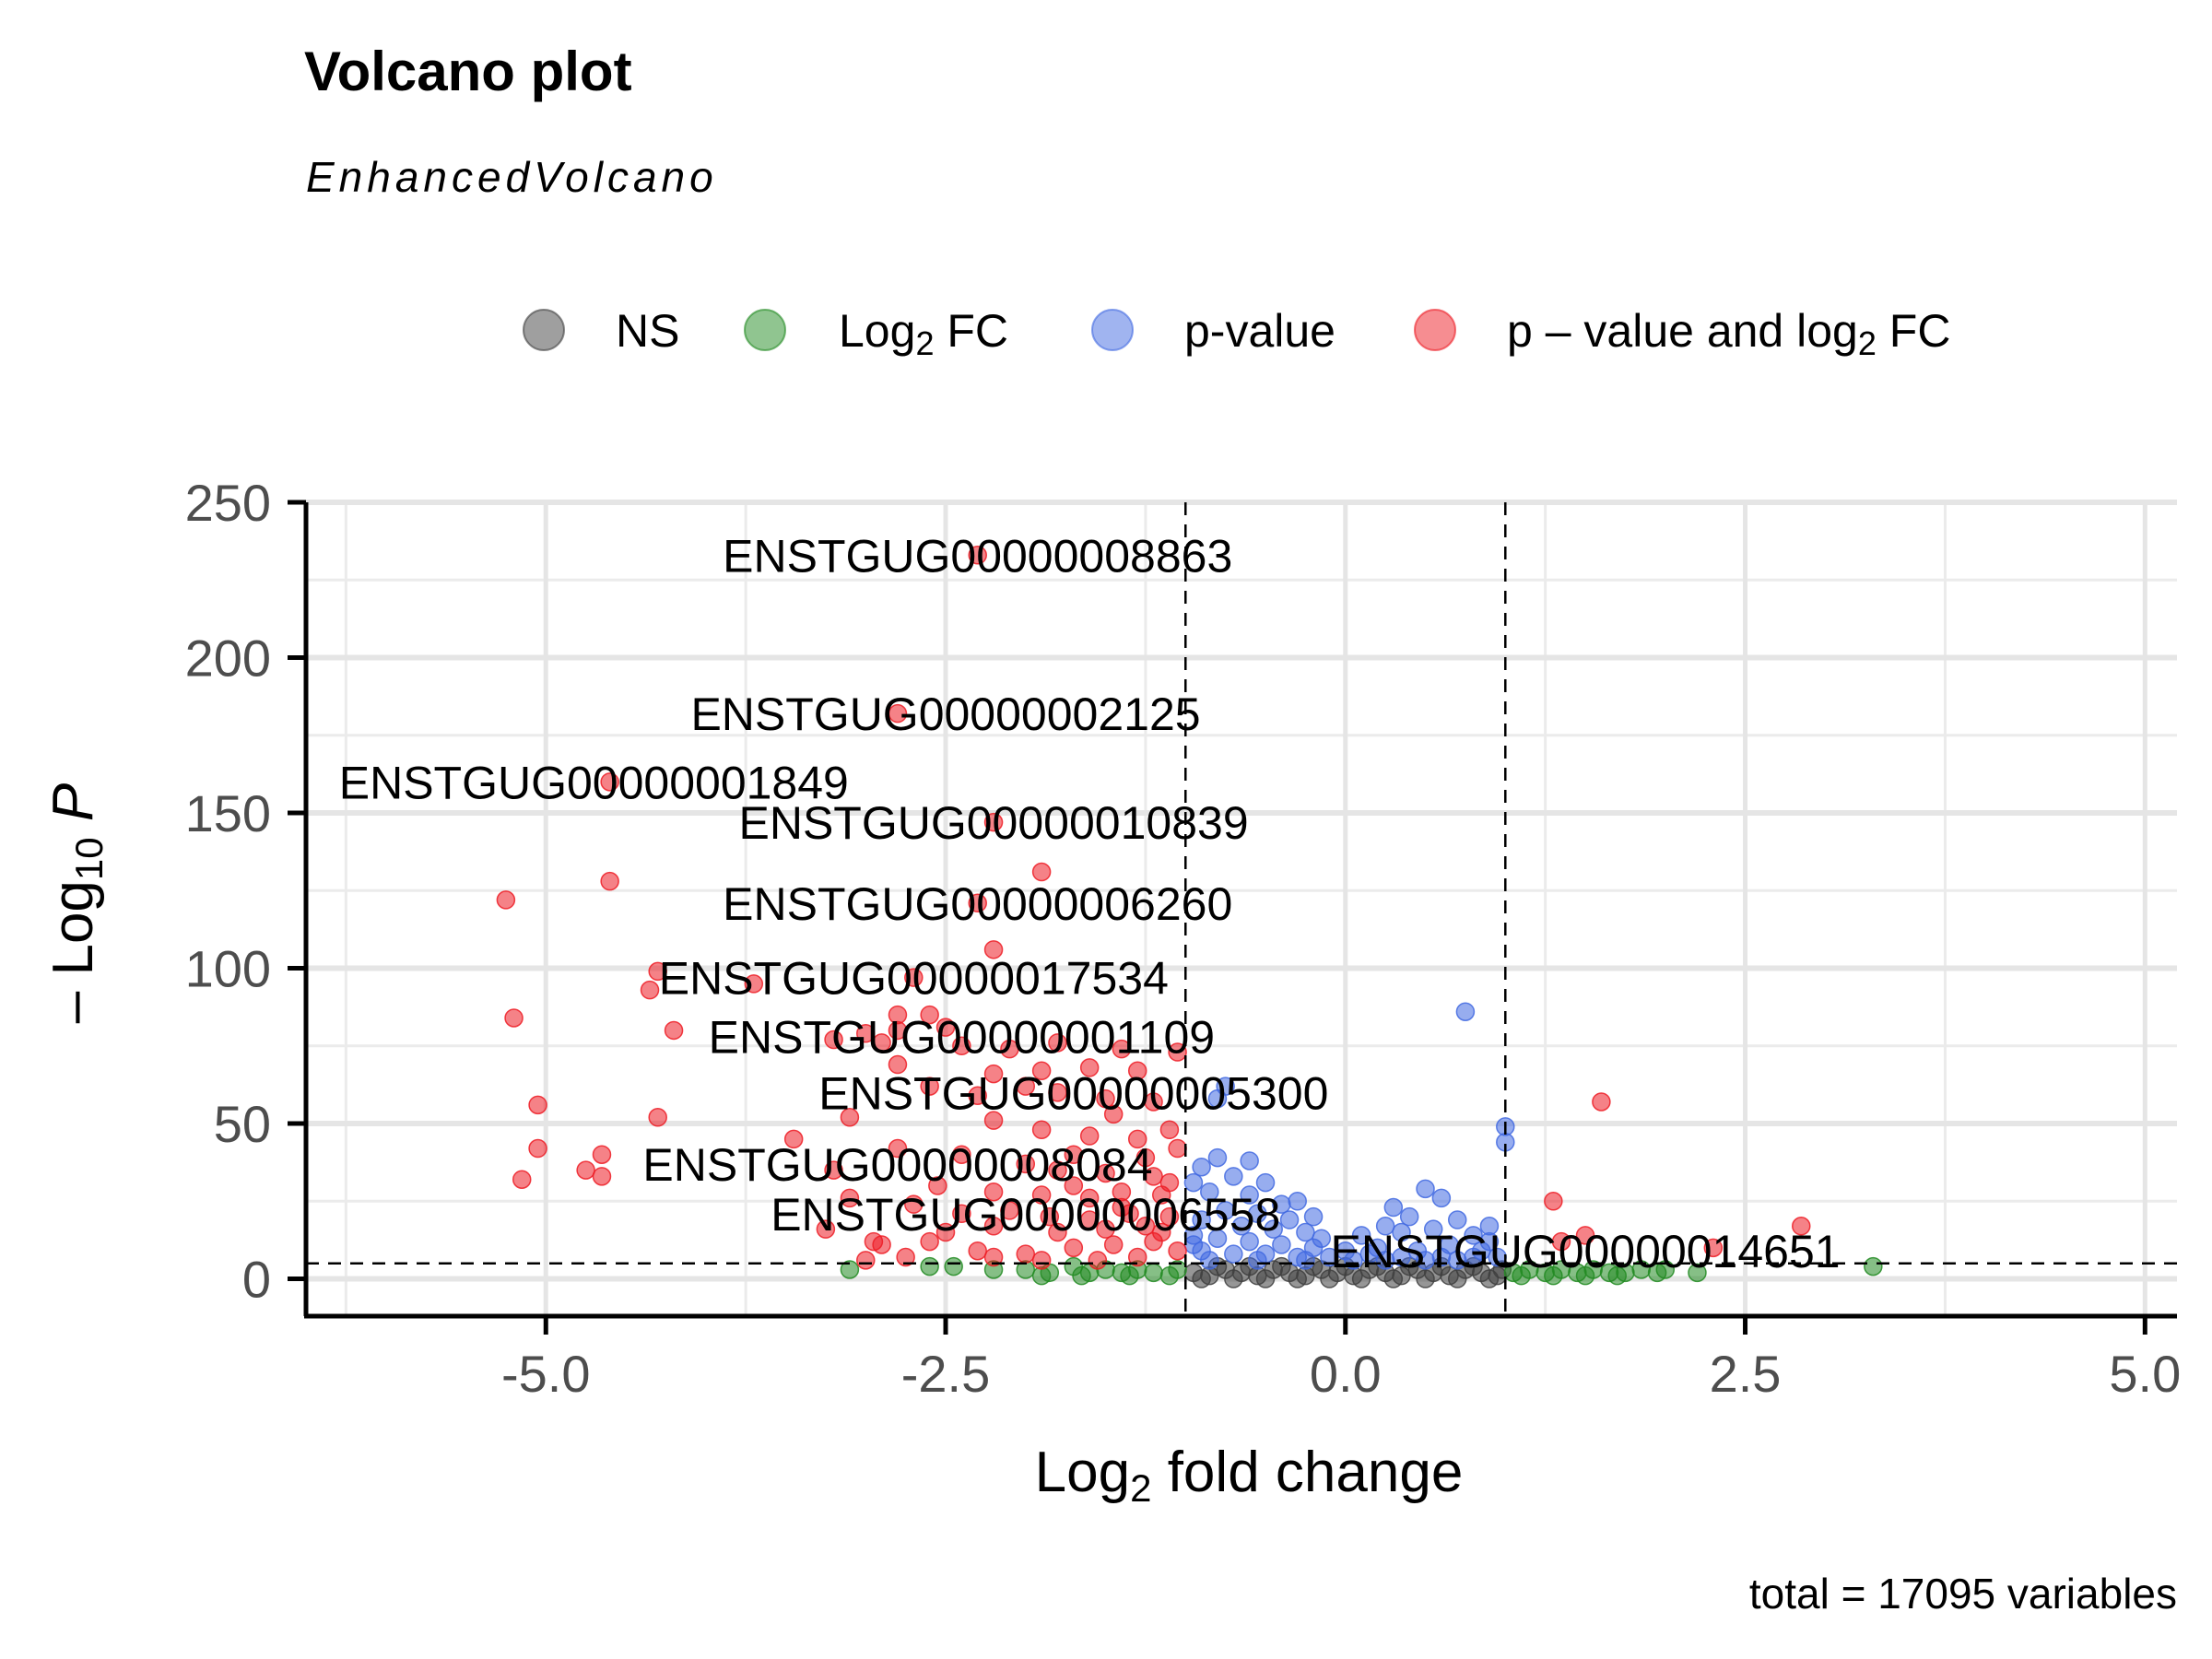  Describe the element at coordinates (897, 1165) in the screenshot. I see `gene-label: ENSTGUG00000008084` at that location.